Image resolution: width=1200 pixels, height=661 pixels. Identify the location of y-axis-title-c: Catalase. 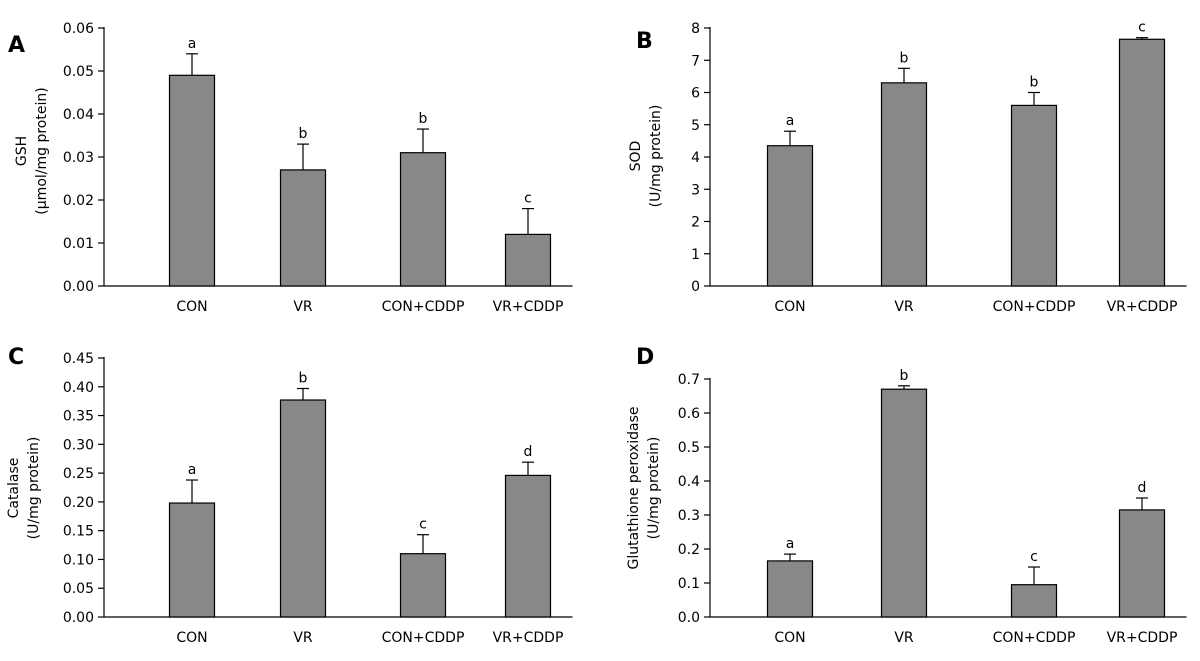
(14, 488).